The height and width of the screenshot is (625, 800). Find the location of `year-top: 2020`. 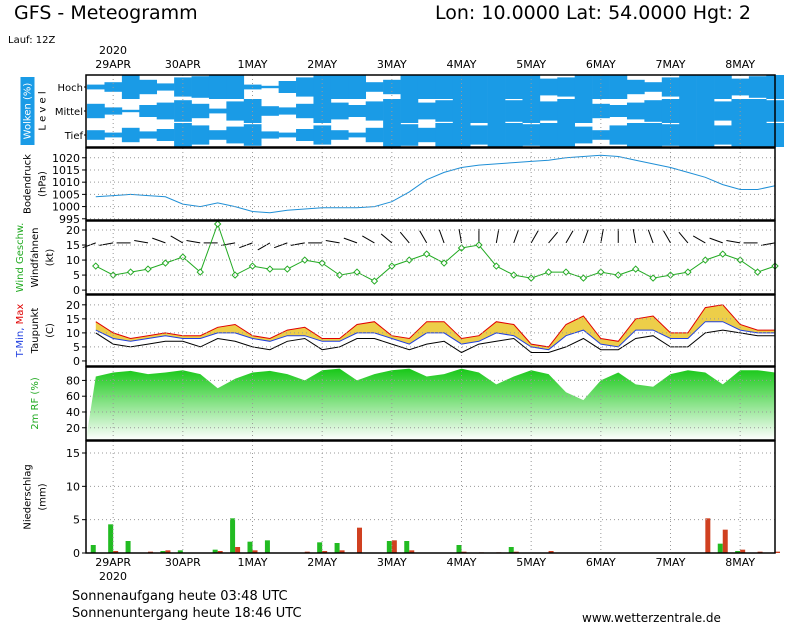

year-top: 2020 is located at coordinates (113, 50).